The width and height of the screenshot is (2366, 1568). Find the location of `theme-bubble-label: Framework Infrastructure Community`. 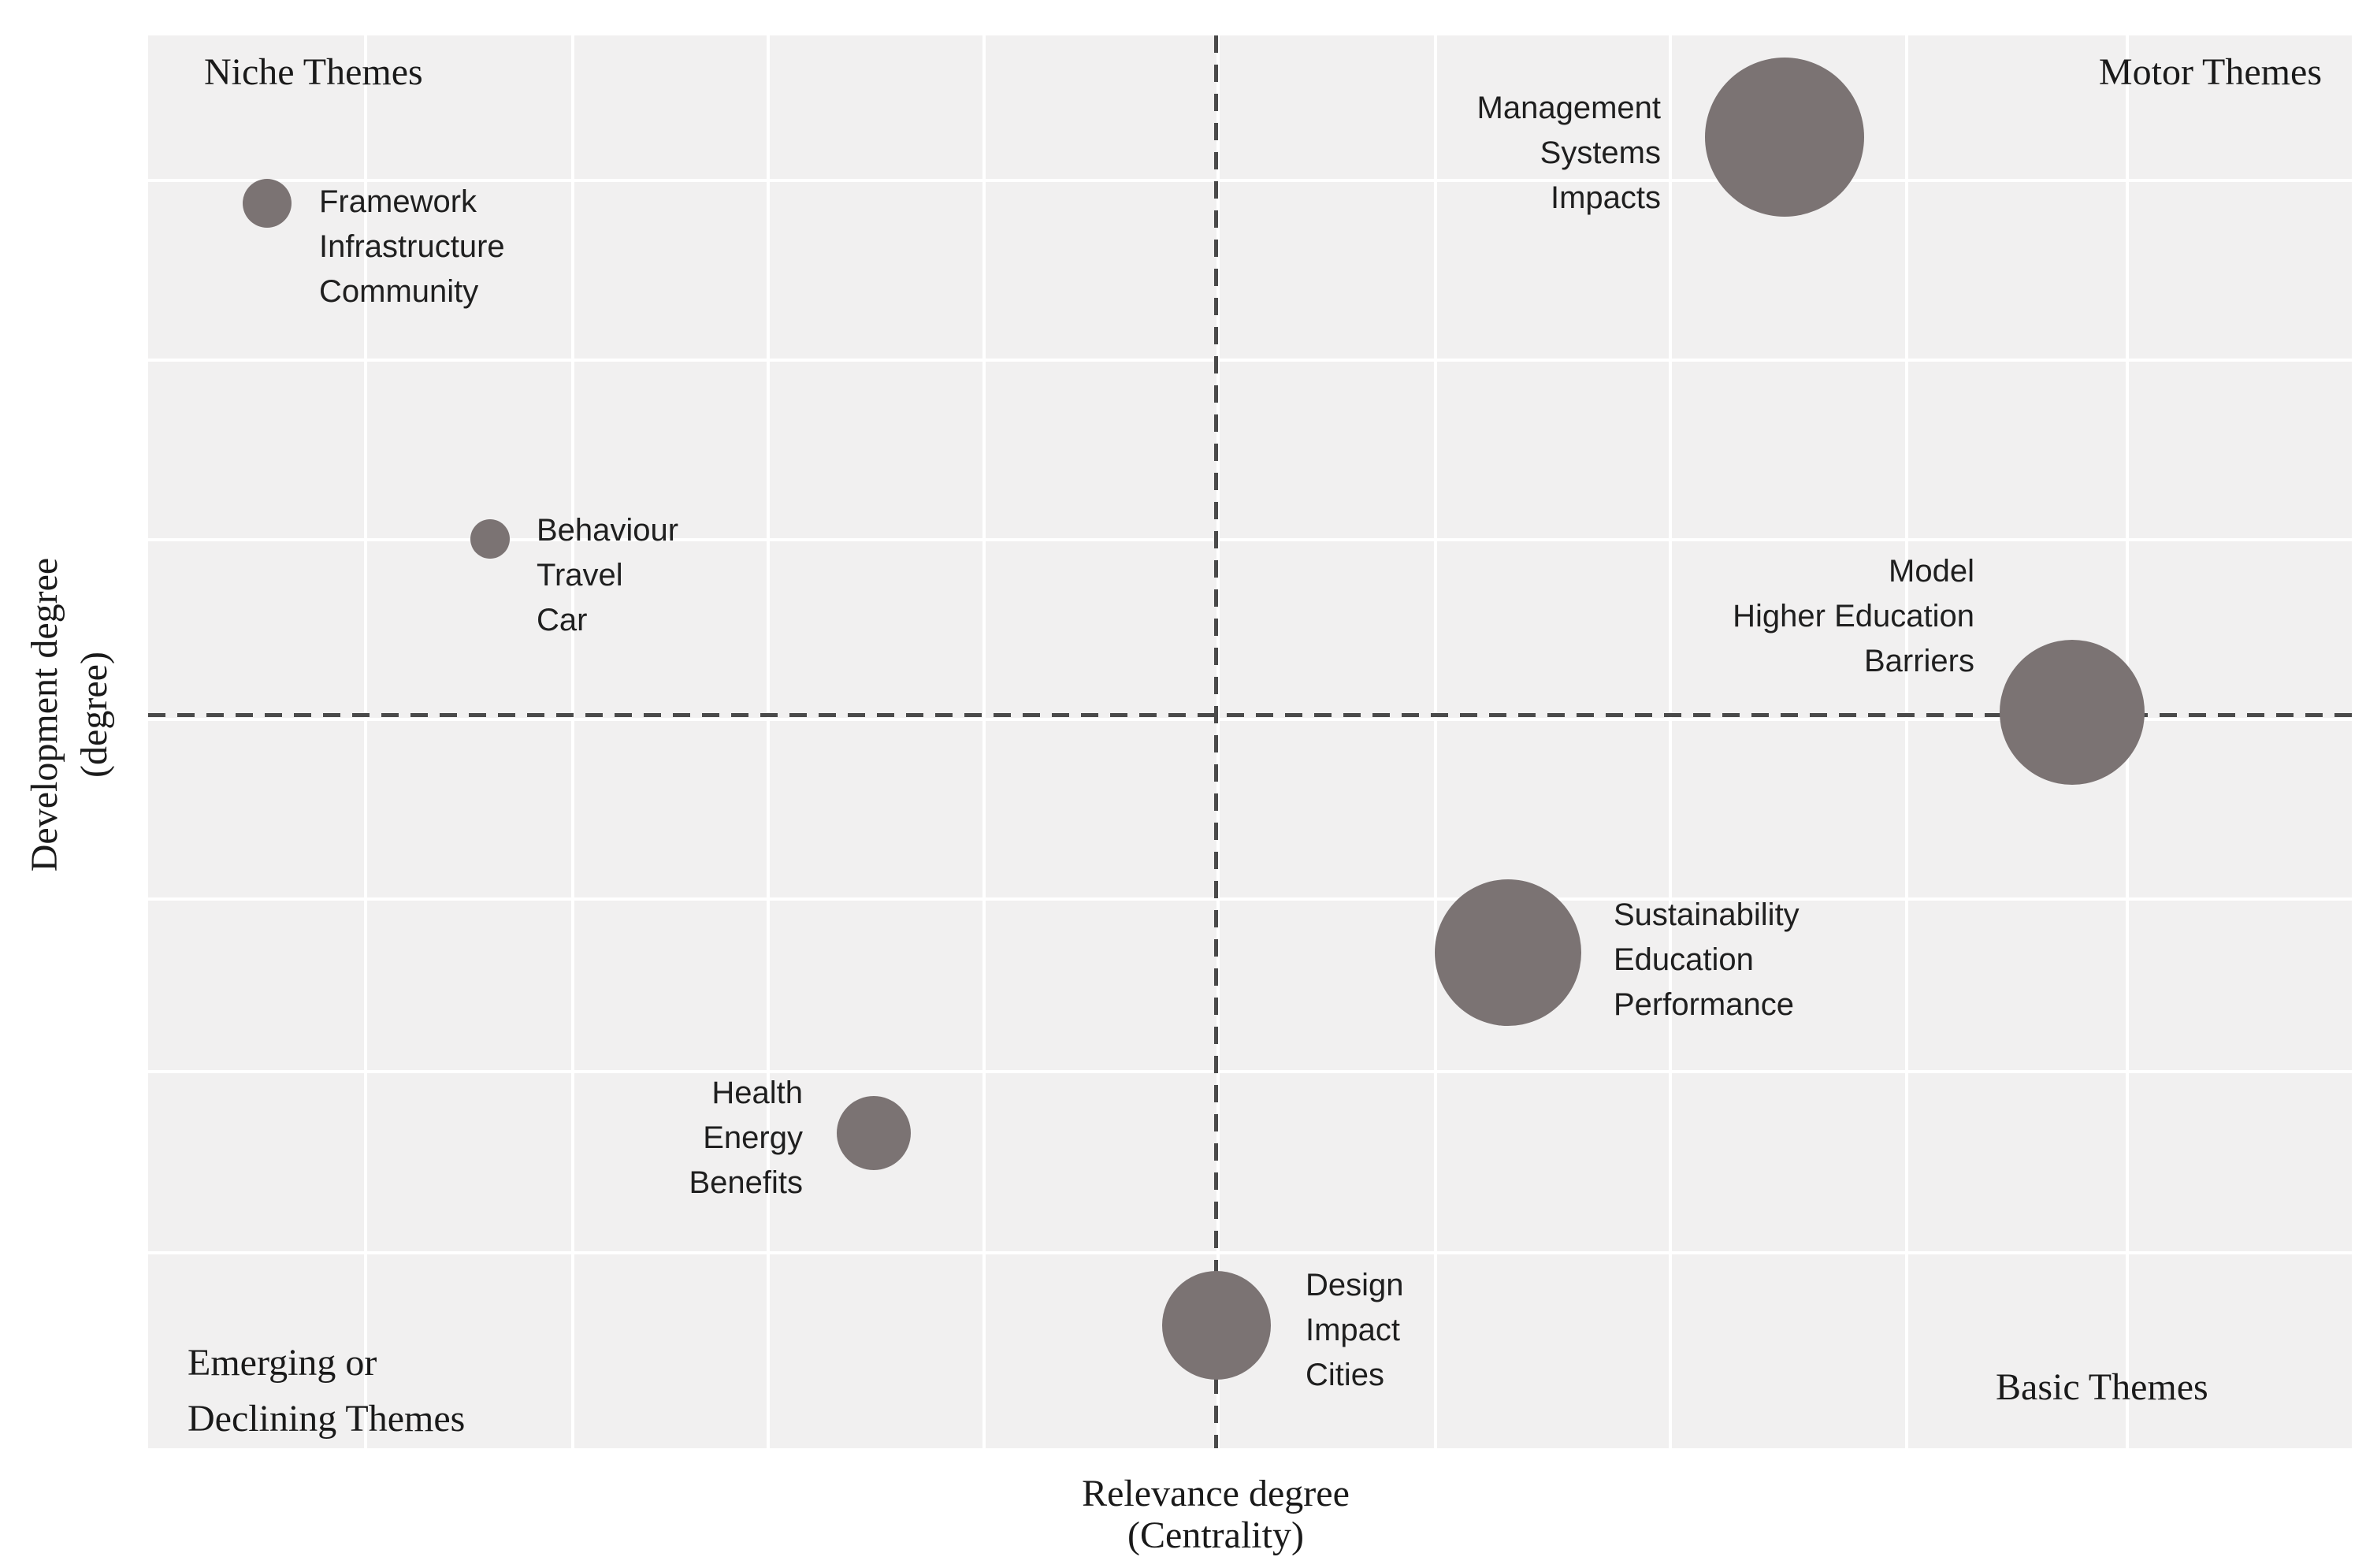

theme-bubble-label: Framework Infrastructure Community is located at coordinates (412, 247).